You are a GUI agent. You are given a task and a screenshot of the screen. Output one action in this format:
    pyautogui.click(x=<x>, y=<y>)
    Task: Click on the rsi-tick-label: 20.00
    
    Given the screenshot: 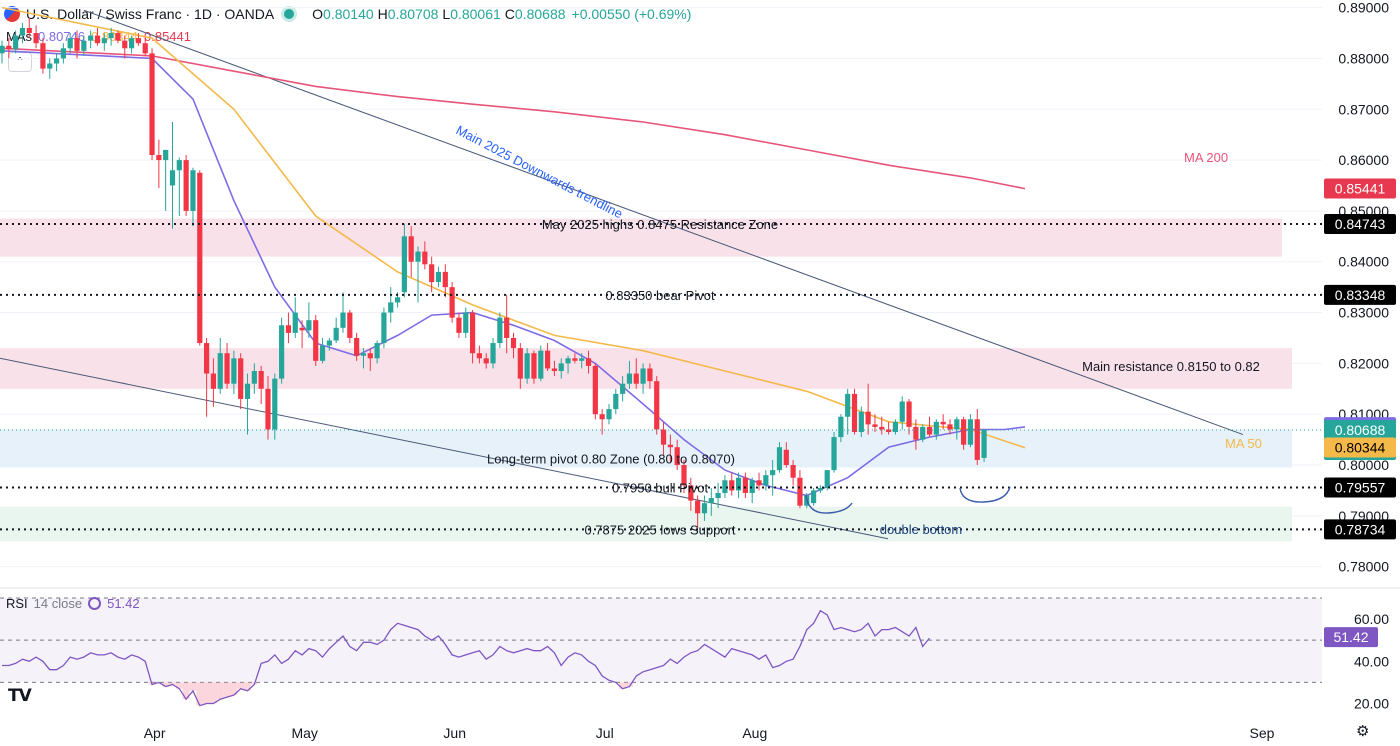 What is the action you would take?
    pyautogui.click(x=1371, y=703)
    